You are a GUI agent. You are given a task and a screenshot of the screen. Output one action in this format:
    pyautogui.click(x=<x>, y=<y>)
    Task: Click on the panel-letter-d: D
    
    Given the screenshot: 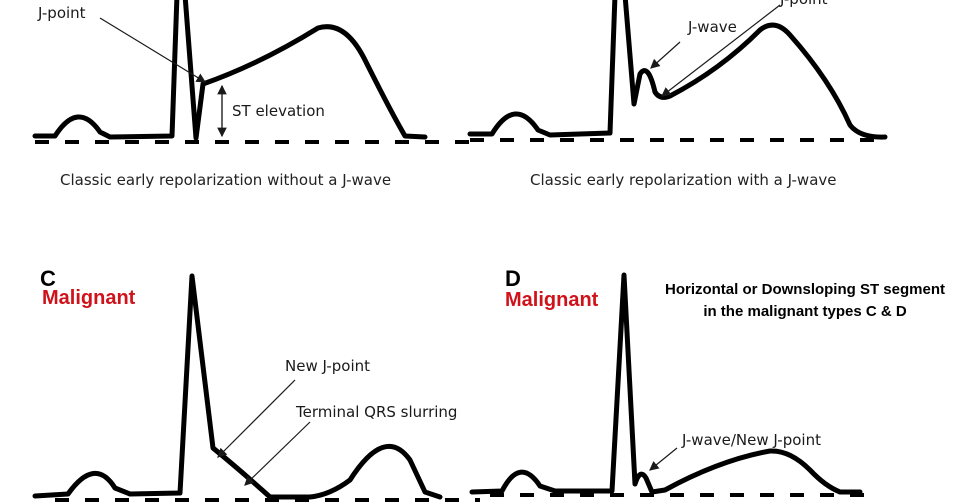 What is the action you would take?
    pyautogui.click(x=513, y=278)
    